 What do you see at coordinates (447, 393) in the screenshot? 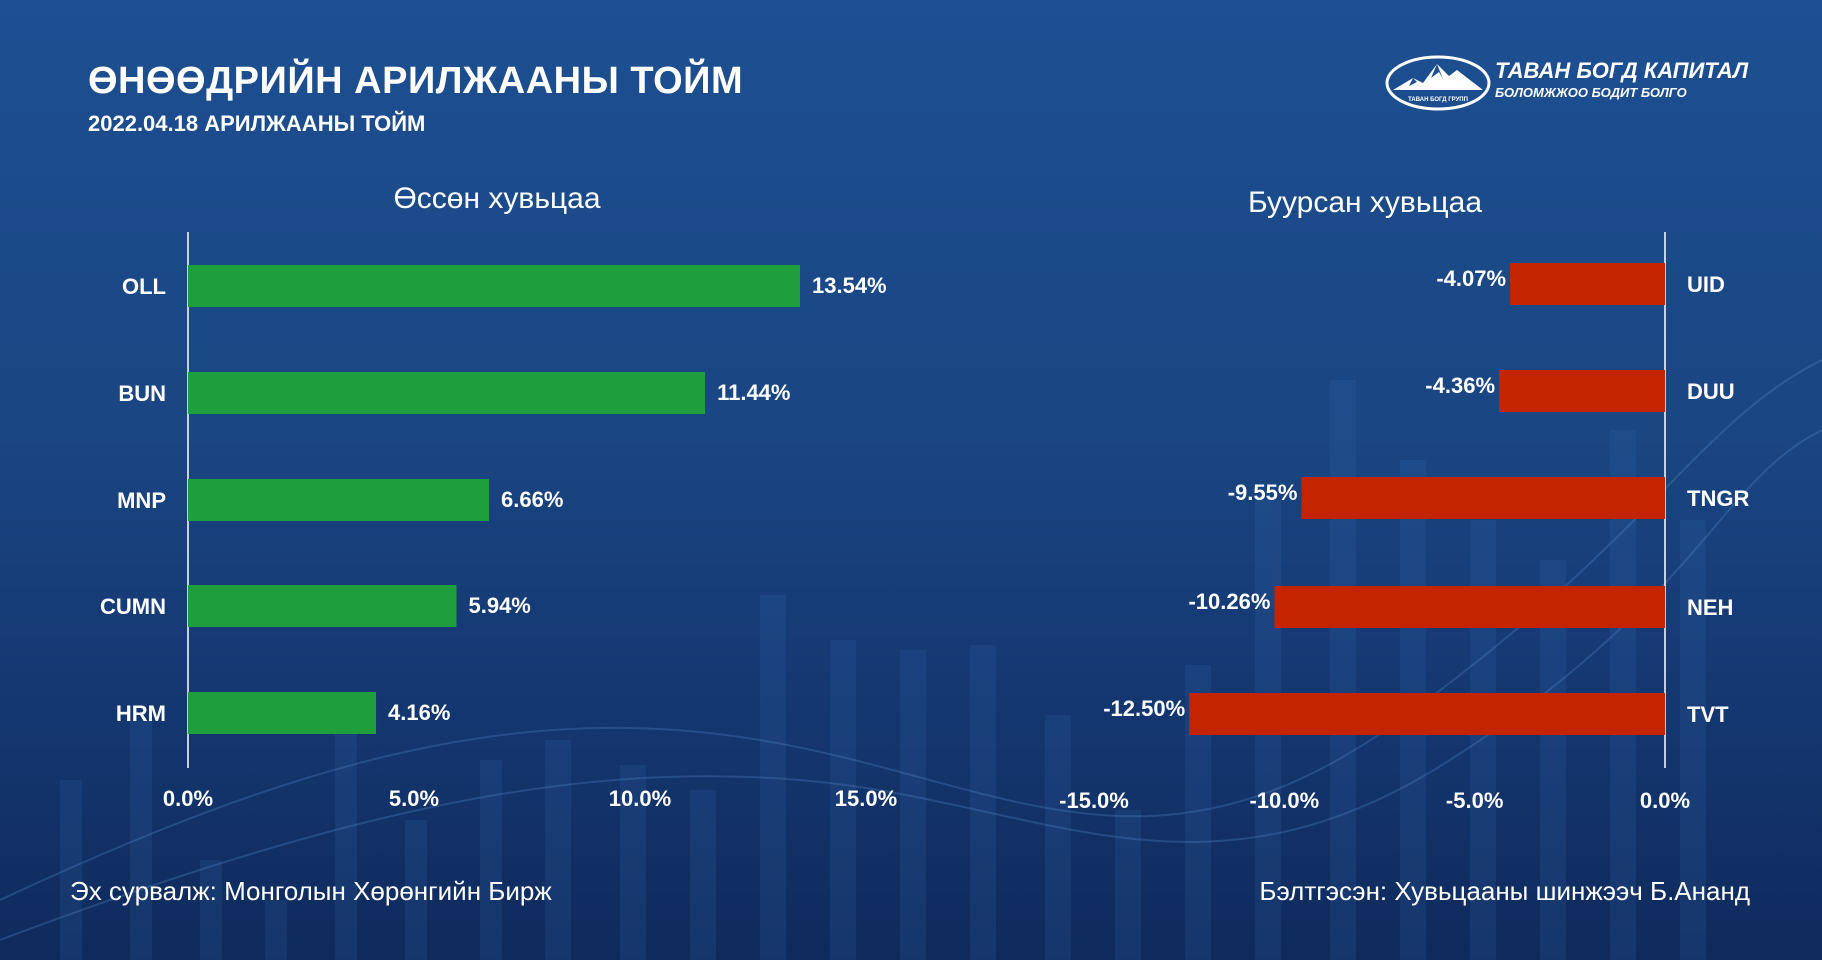
I see `bar-bun` at bounding box center [447, 393].